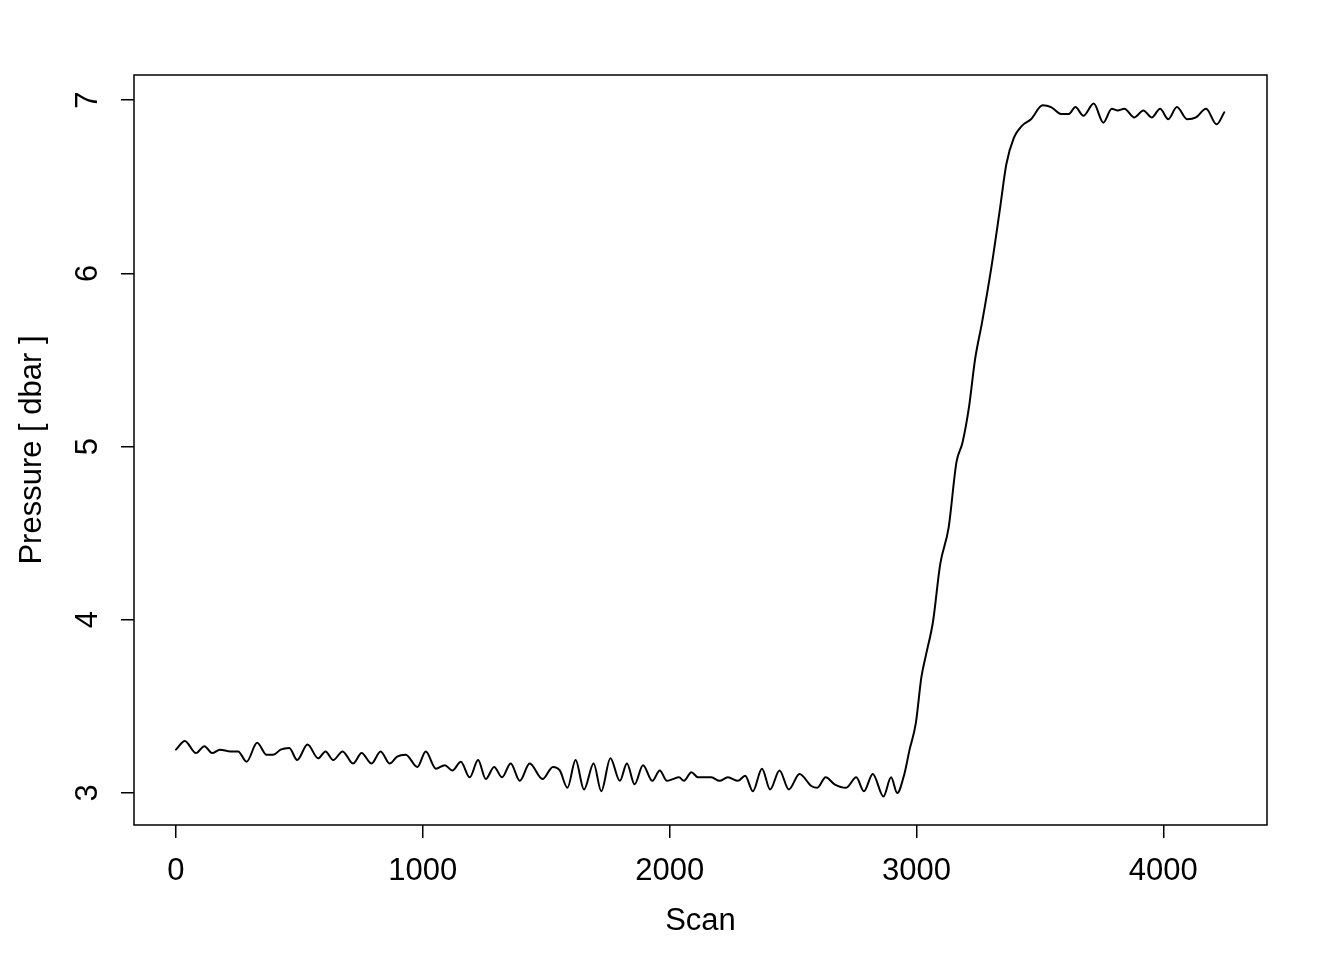  I want to click on y-tick-label: 6, so click(86, 273).